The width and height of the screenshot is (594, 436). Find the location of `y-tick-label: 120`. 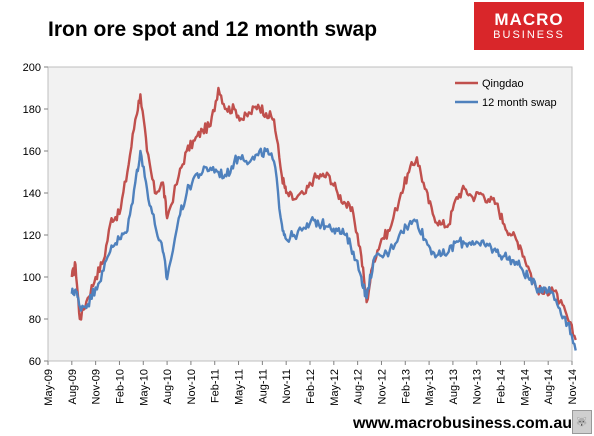

y-tick-label: 120 is located at coordinates (32, 236).